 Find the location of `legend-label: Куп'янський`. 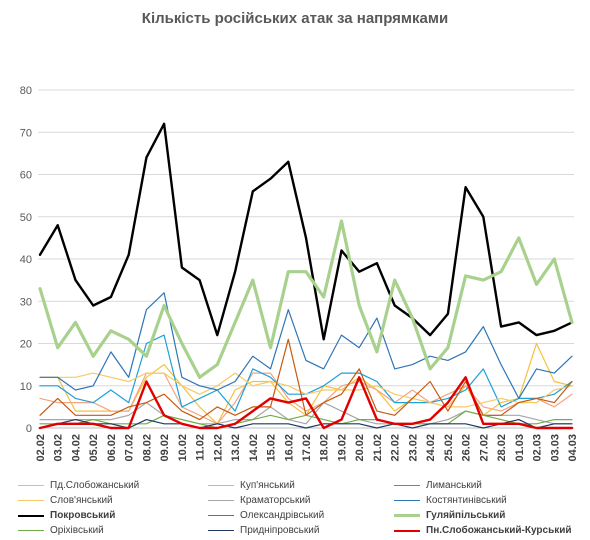

legend-label: Куп'янський is located at coordinates (267, 485).